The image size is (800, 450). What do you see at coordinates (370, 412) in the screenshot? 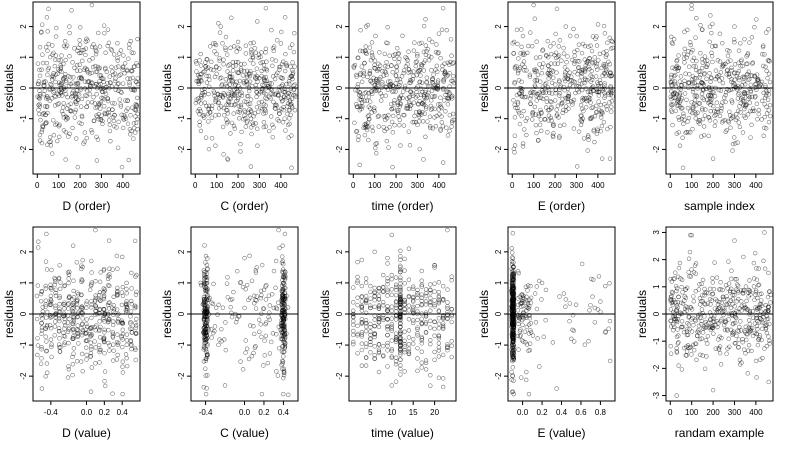
I see `x-tick-label: 5` at bounding box center [370, 412].